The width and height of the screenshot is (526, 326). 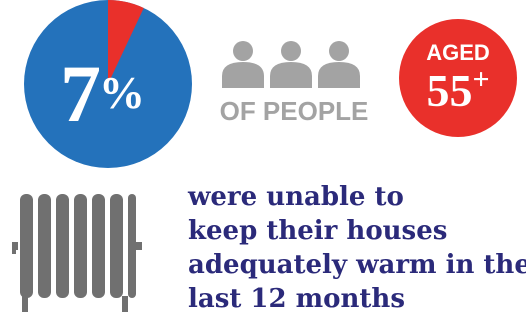 I want to click on percentage-symbol: %, so click(x=122, y=92).